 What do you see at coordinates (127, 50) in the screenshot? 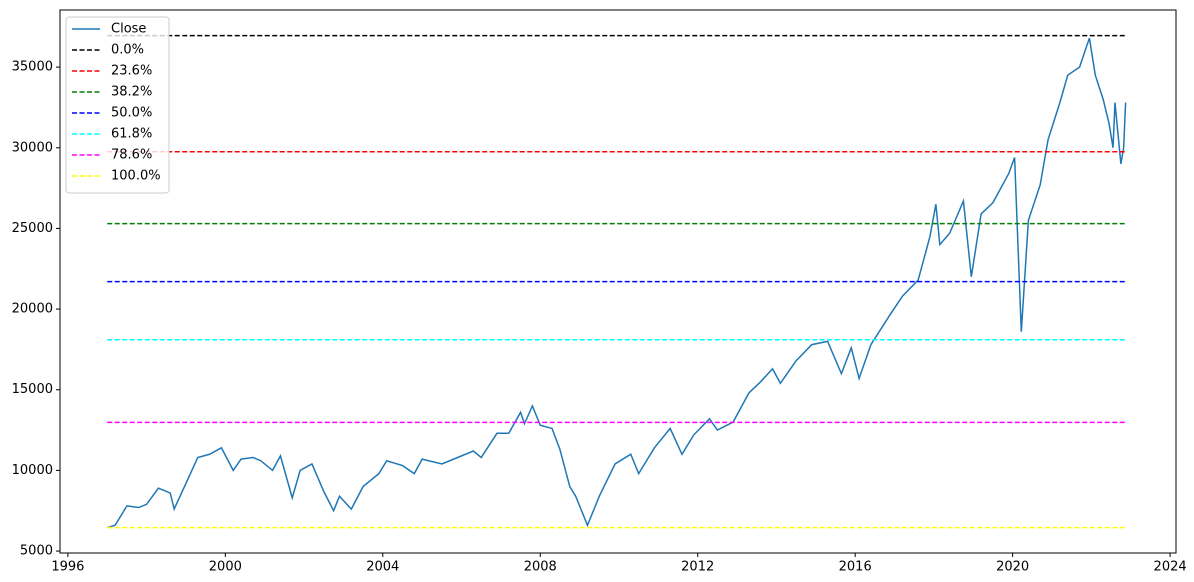
I see `legend-label: 0.0%` at bounding box center [127, 50].